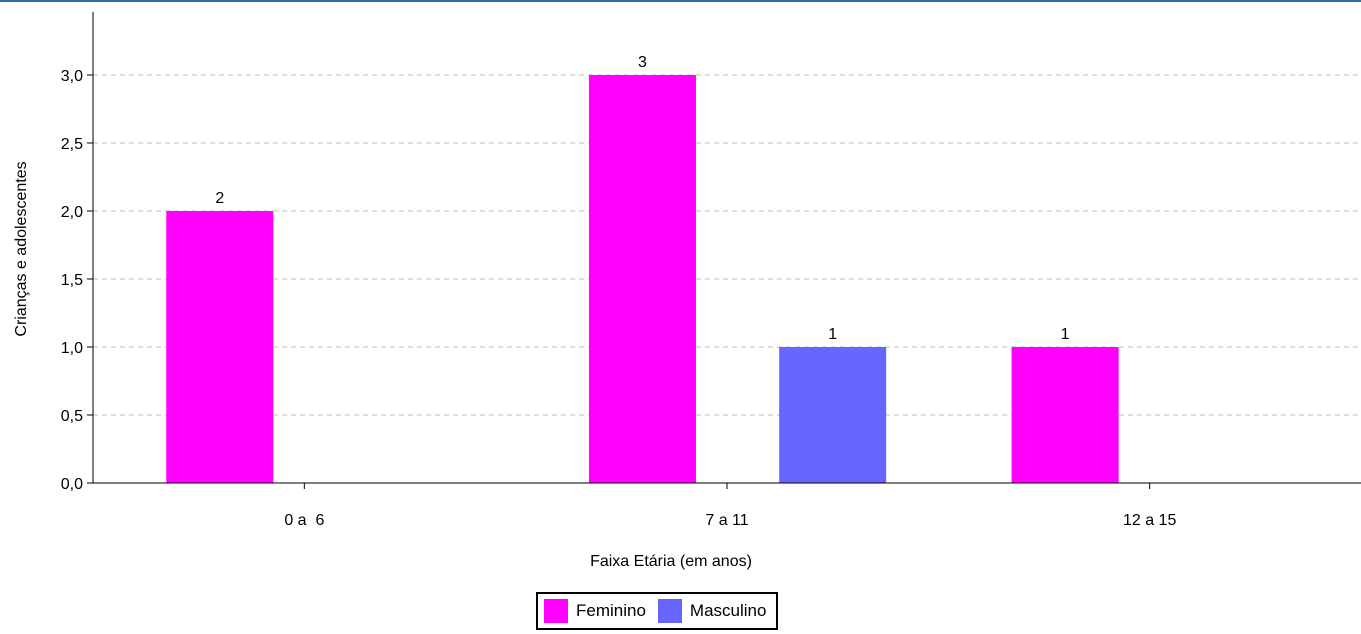 The width and height of the screenshot is (1361, 634). Describe the element at coordinates (72, 144) in the screenshot. I see `y-tick-label: 2,5` at that location.